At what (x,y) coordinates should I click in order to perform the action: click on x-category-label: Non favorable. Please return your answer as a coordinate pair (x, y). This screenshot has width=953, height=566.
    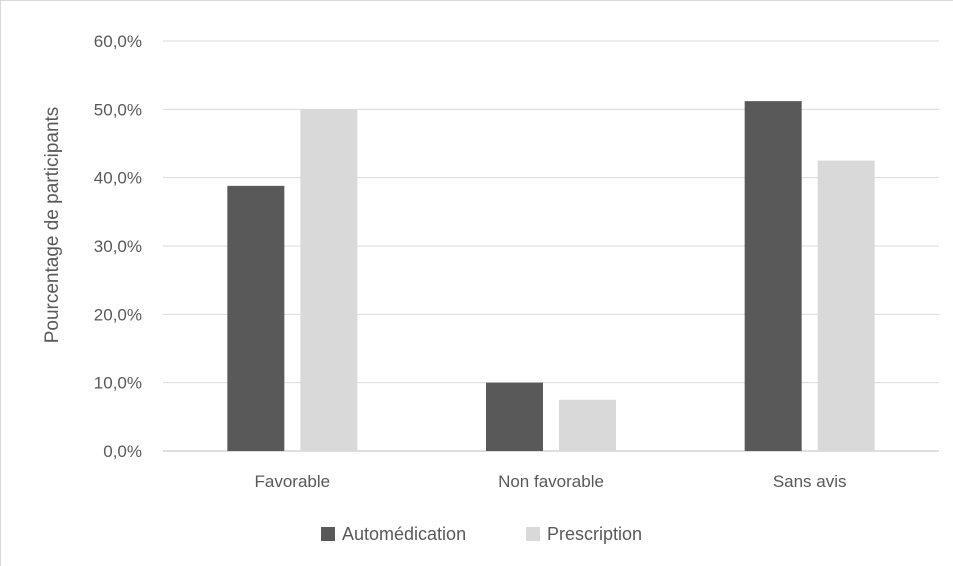
    Looking at the image, I should click on (551, 481).